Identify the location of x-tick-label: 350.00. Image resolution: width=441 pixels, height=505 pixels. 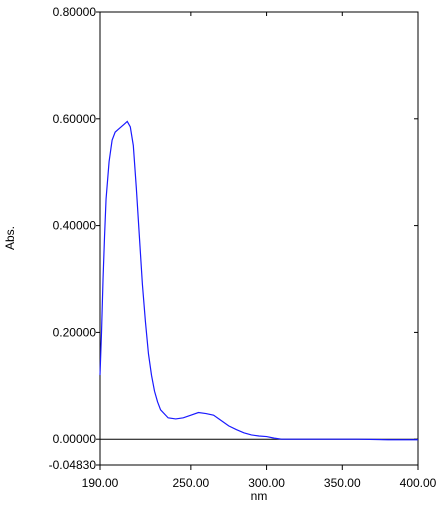
(342, 483).